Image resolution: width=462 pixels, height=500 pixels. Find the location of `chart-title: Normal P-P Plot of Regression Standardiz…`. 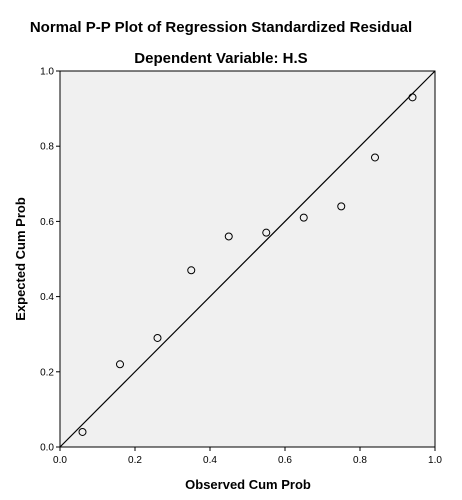

chart-title: Normal P-P Plot of Regression Standardiz… is located at coordinates (221, 27).